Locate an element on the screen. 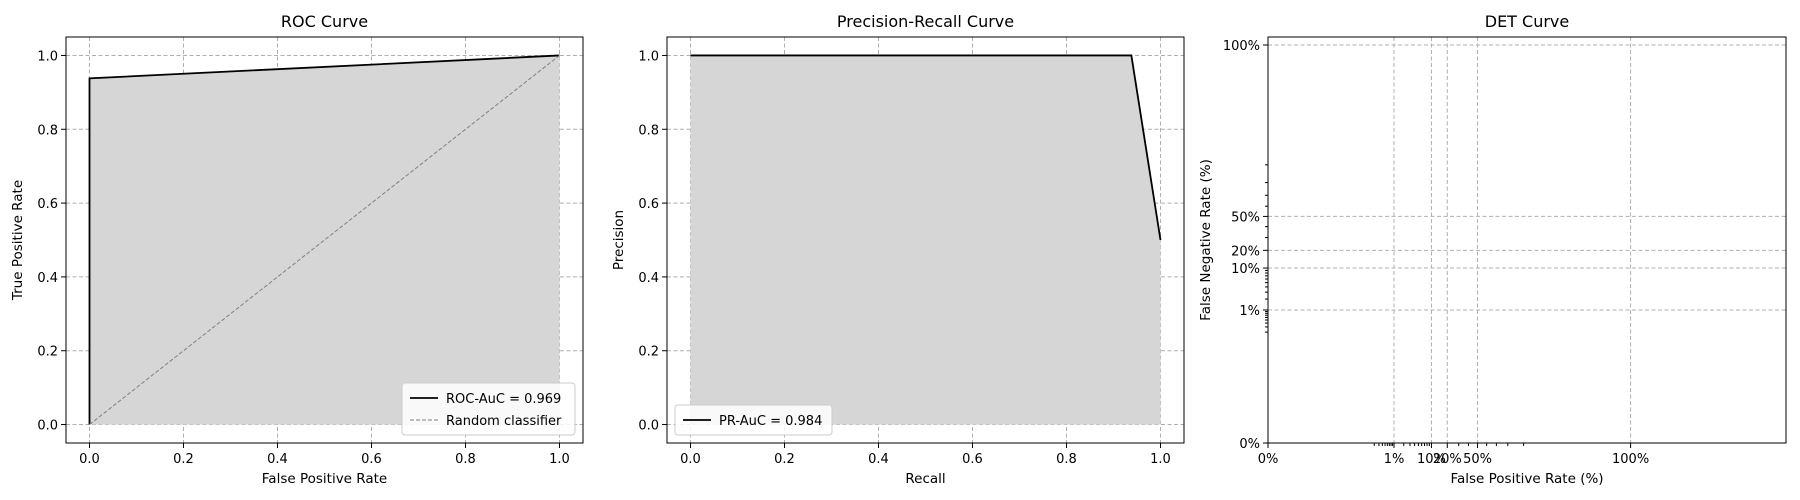 The image size is (1800, 500). roc-y-tick-label: 0.6 is located at coordinates (47, 204).